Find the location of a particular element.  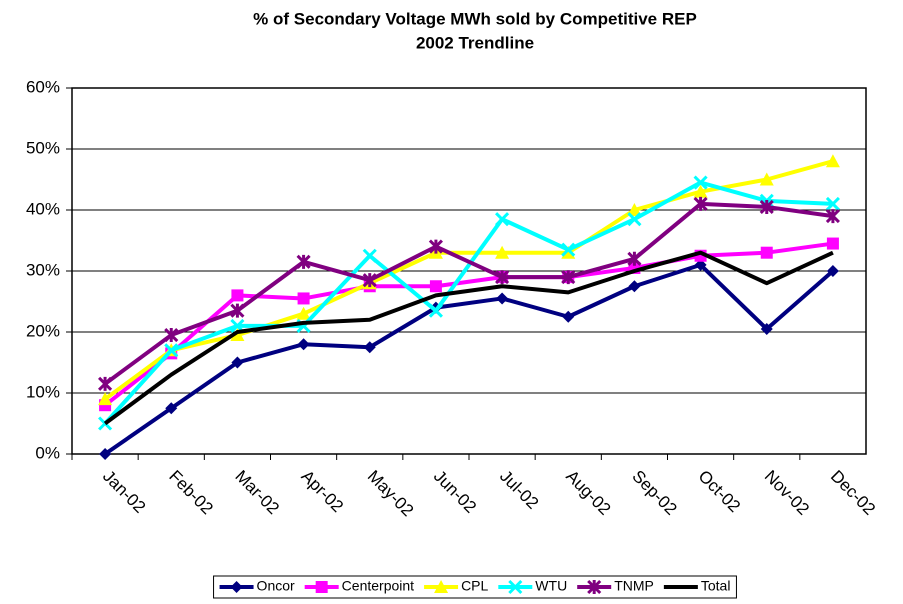

legend-label: WTU is located at coordinates (551, 586).